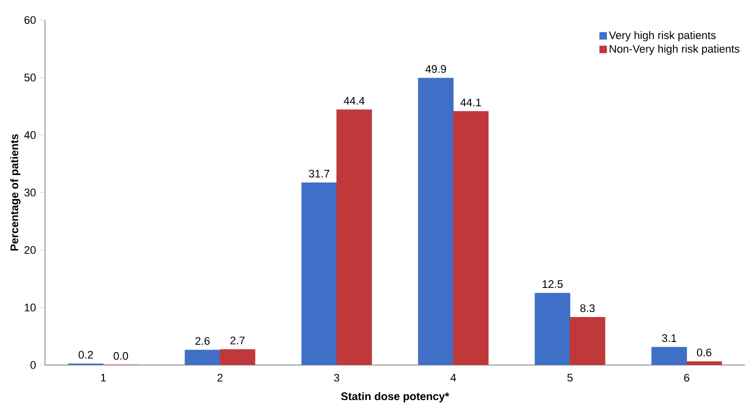 This screenshot has width=750, height=419. Describe the element at coordinates (237, 340) in the screenshot. I see `data-label: 2.7` at that location.